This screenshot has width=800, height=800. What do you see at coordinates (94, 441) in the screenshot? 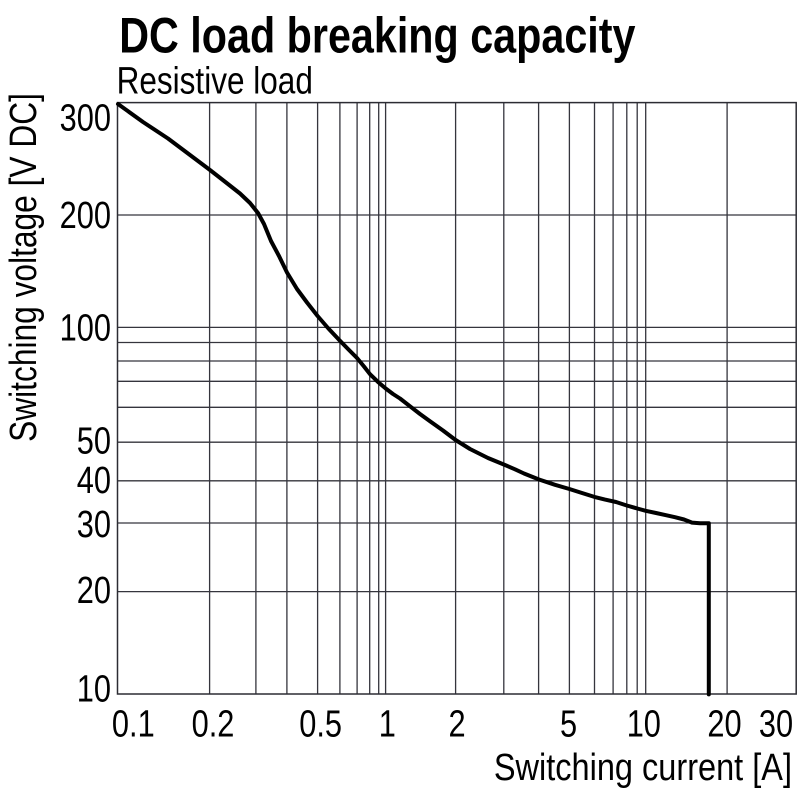
I see `svg-text: 50` at bounding box center [94, 441].